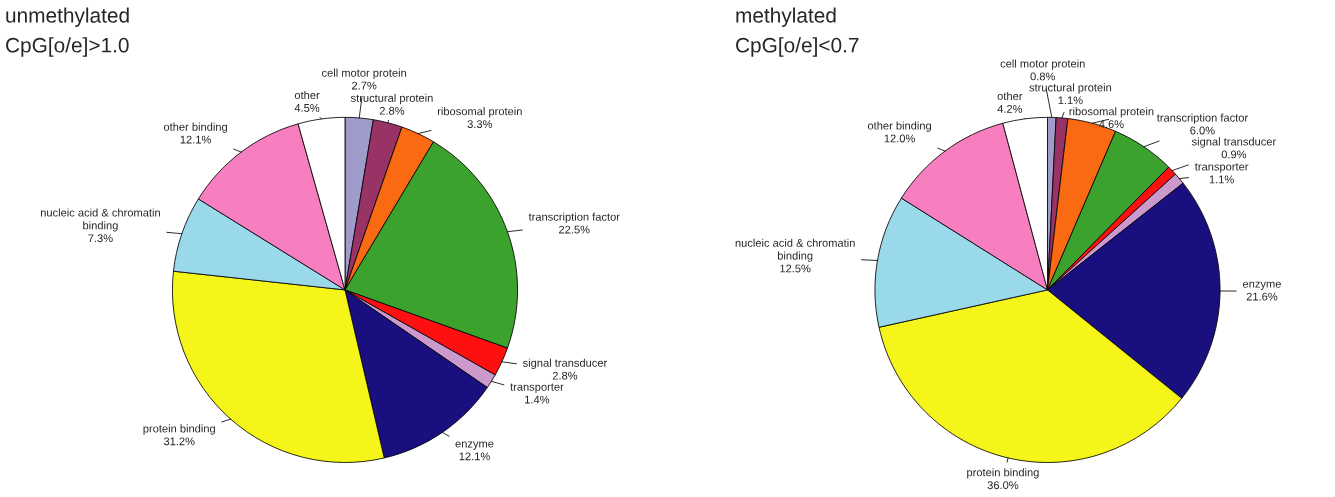 Image resolution: width=1335 pixels, height=497 pixels. I want to click on data-label: 6.0%, so click(1202, 130).